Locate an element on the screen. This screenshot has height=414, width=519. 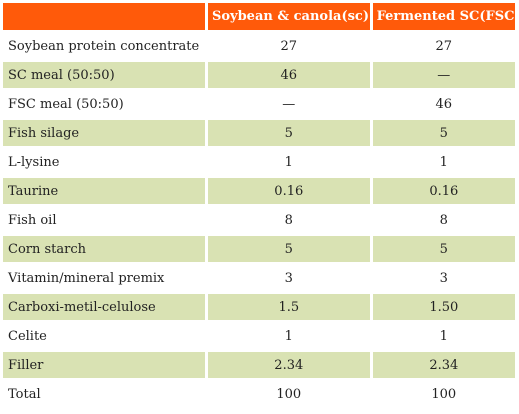
table-row: SC meal (50:50) 46 — is located at coordinates (259, 75).